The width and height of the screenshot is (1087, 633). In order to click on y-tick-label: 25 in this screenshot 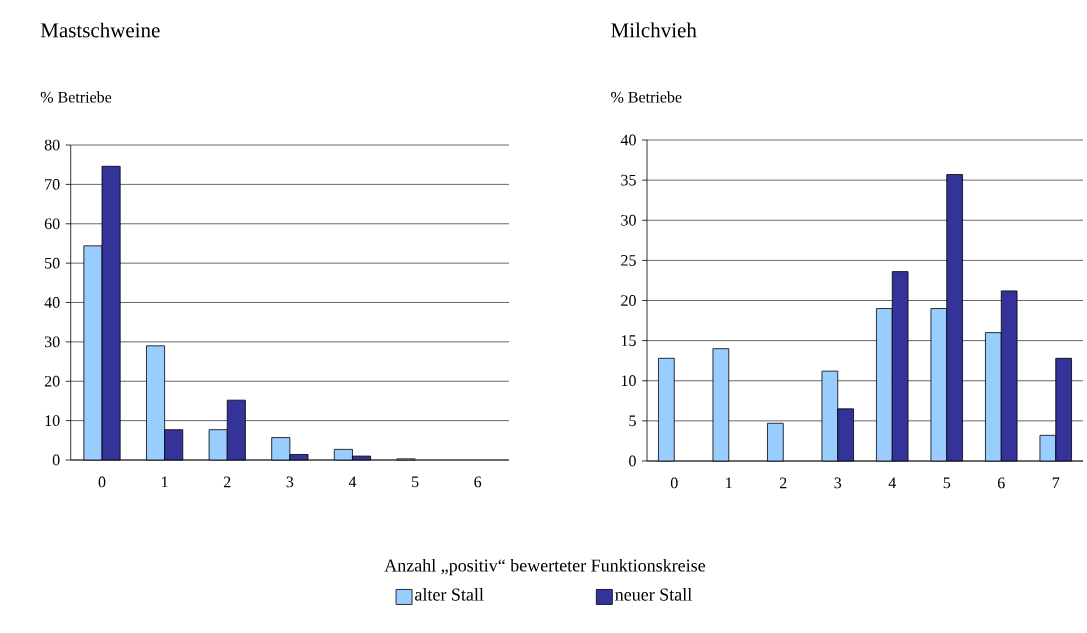, I will do `click(628, 260)`.